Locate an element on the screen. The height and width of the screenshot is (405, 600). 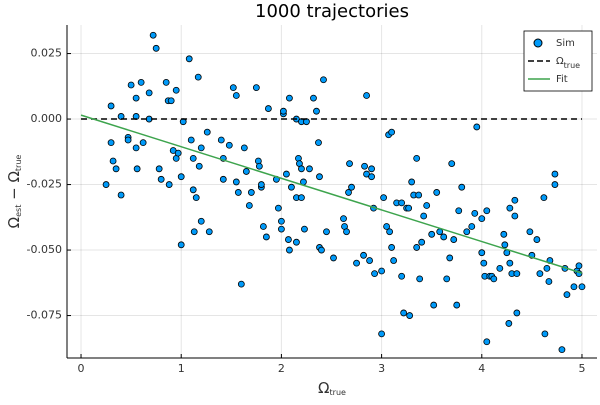
legend-label: Sim is located at coordinates (565, 43).